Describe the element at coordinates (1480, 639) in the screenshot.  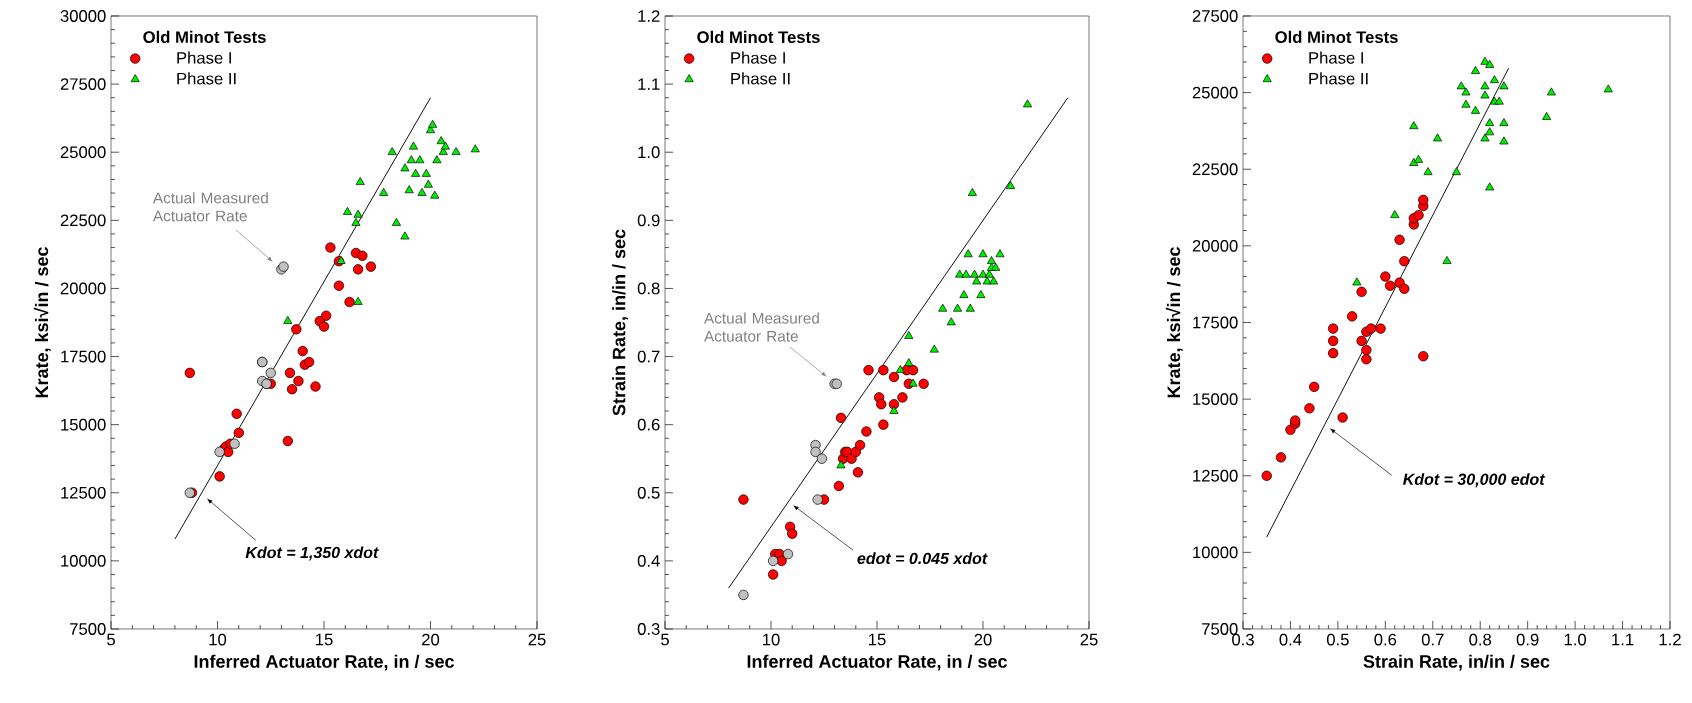
I see `x-tick-label: 0.8` at that location.